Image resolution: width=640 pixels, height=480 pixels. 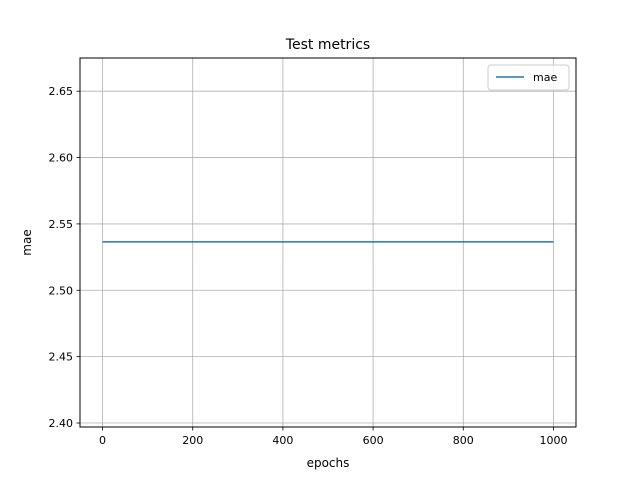 What do you see at coordinates (61, 224) in the screenshot?
I see `y-tick-label: 2.55` at bounding box center [61, 224].